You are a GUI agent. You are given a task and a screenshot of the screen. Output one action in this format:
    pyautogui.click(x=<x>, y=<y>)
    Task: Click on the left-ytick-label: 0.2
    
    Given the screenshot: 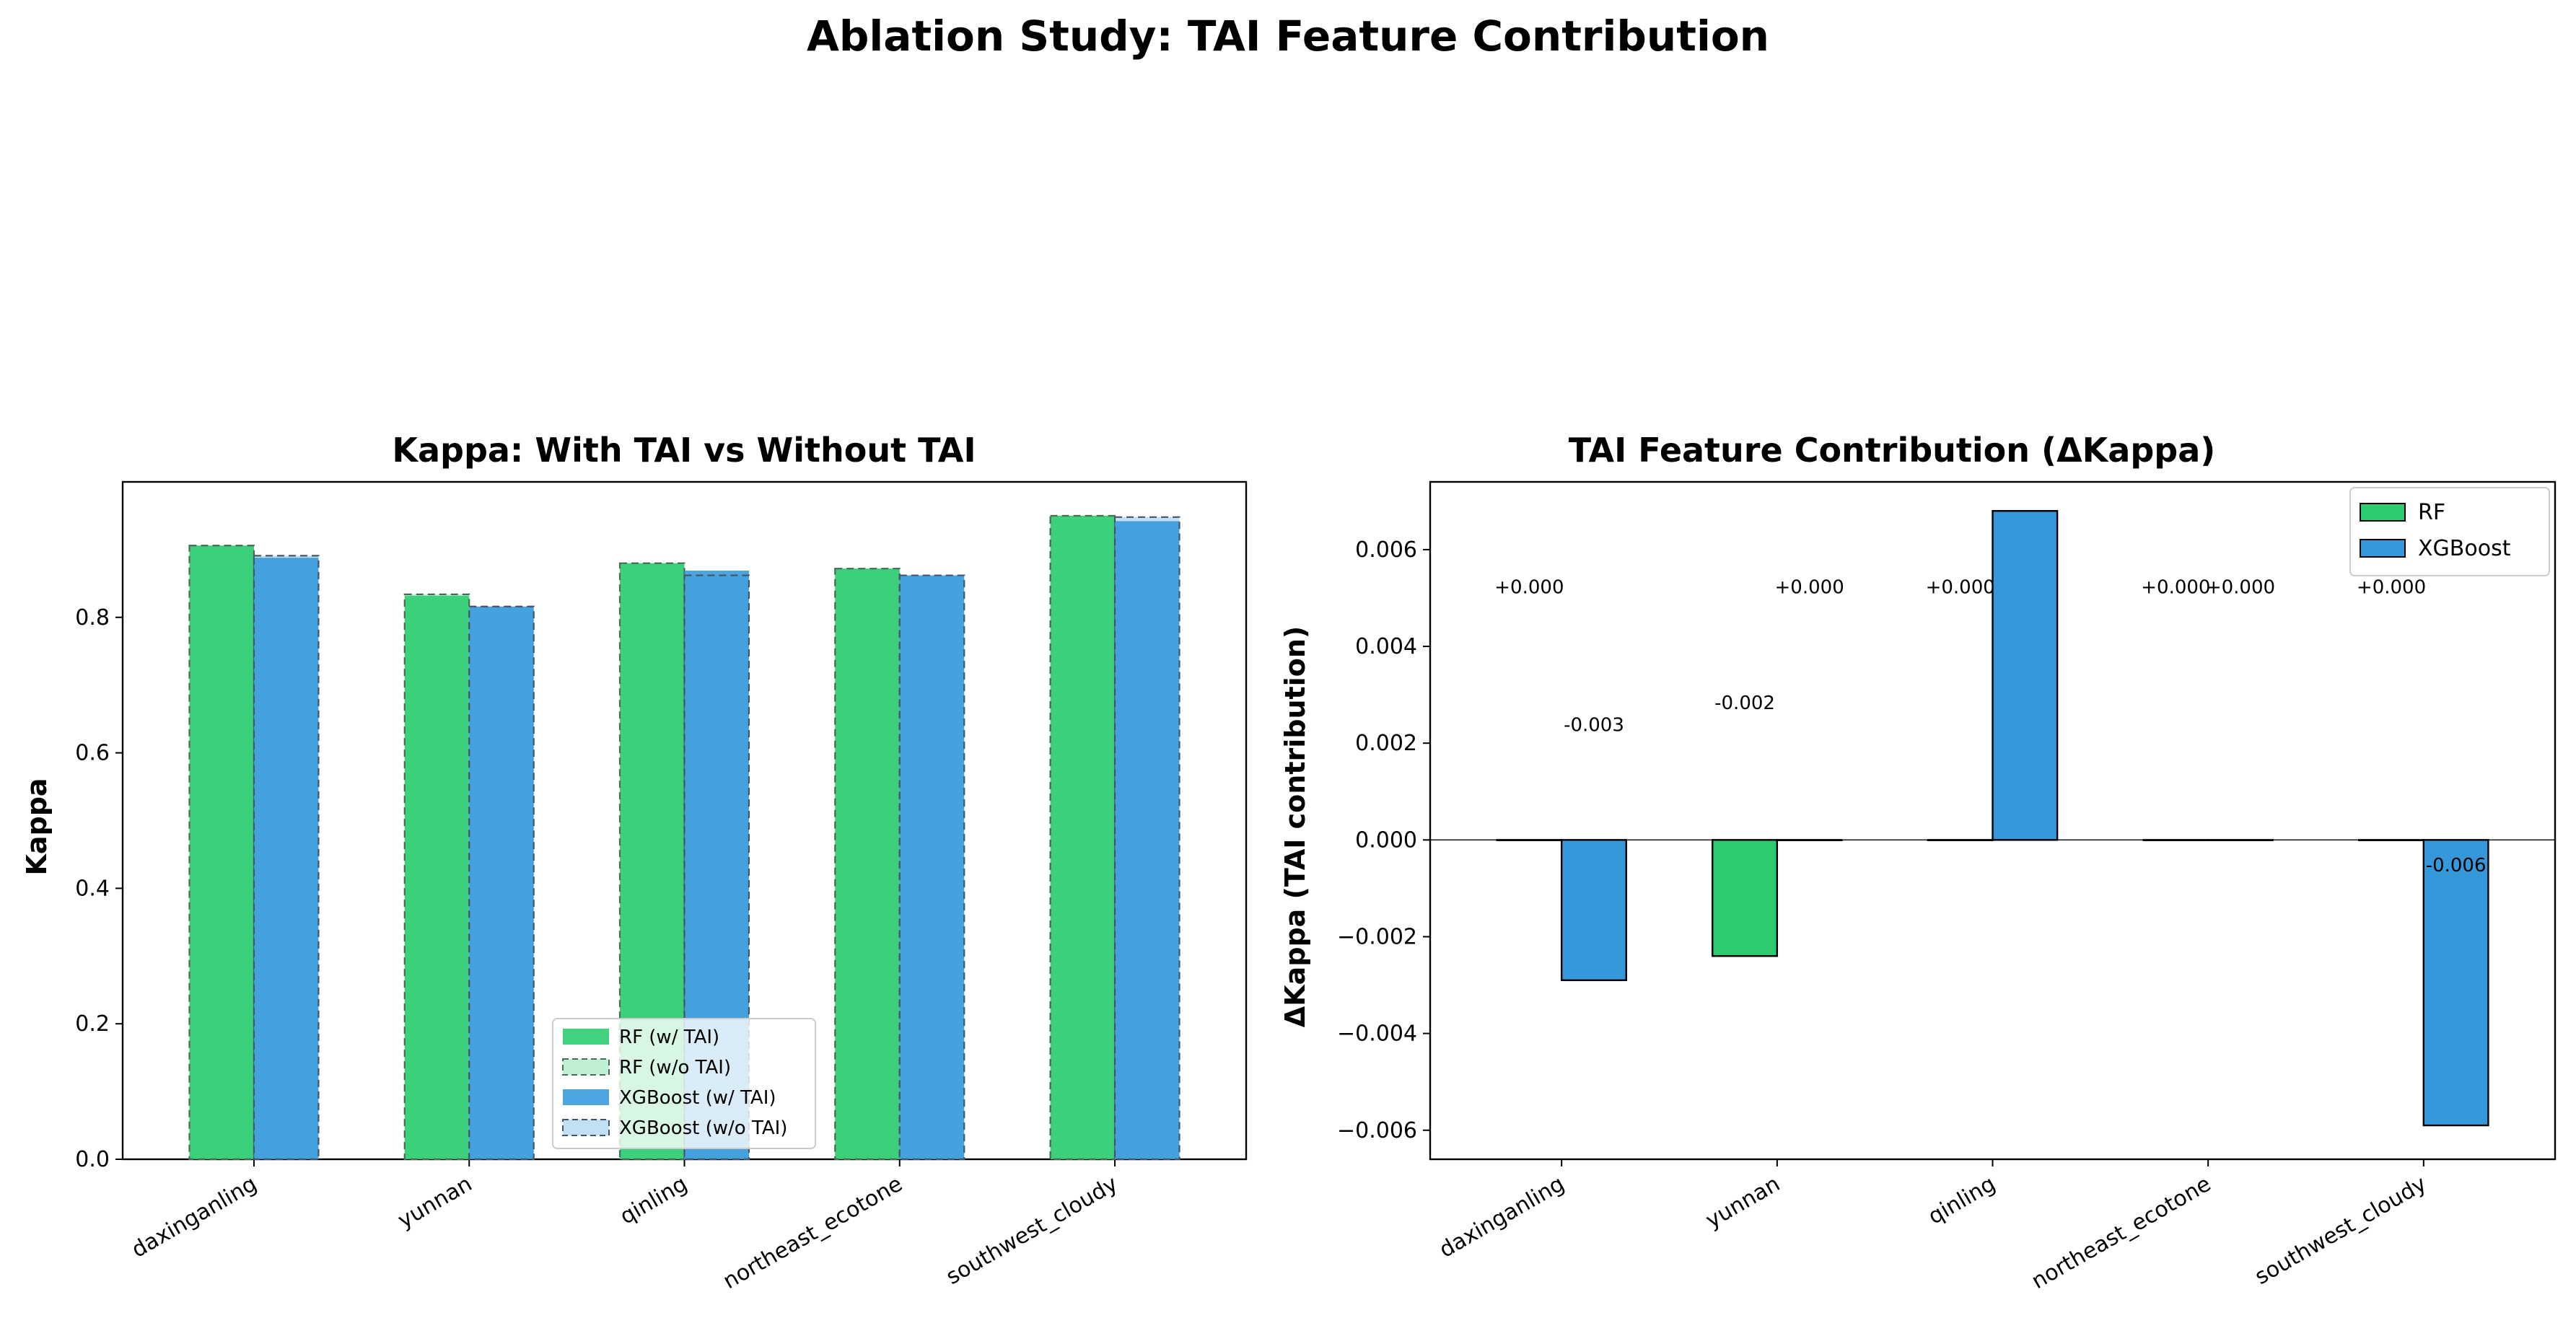 What is the action you would take?
    pyautogui.click(x=92, y=1024)
    